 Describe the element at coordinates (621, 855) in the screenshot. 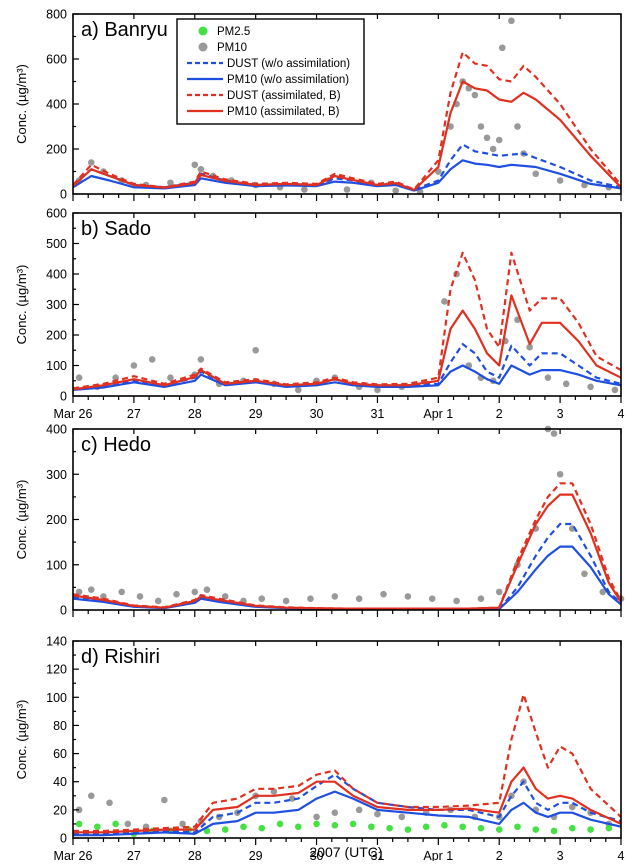

I see `x-tick-label: 4` at that location.